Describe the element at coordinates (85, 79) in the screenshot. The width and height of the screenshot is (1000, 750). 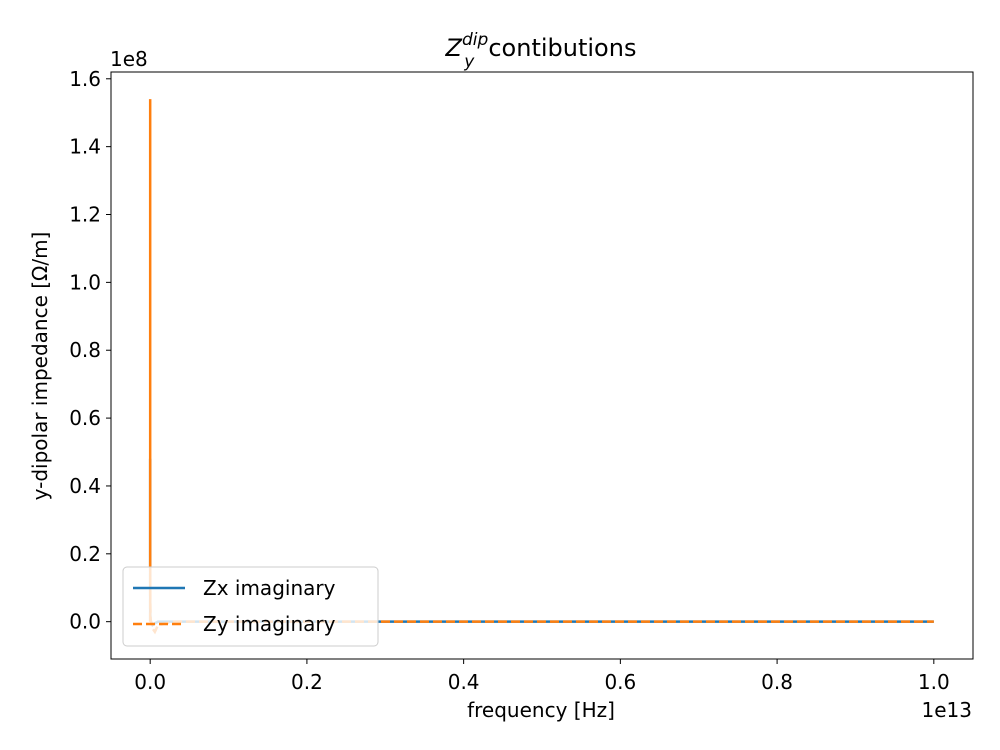
I see `y-tick-label: 1.6` at that location.